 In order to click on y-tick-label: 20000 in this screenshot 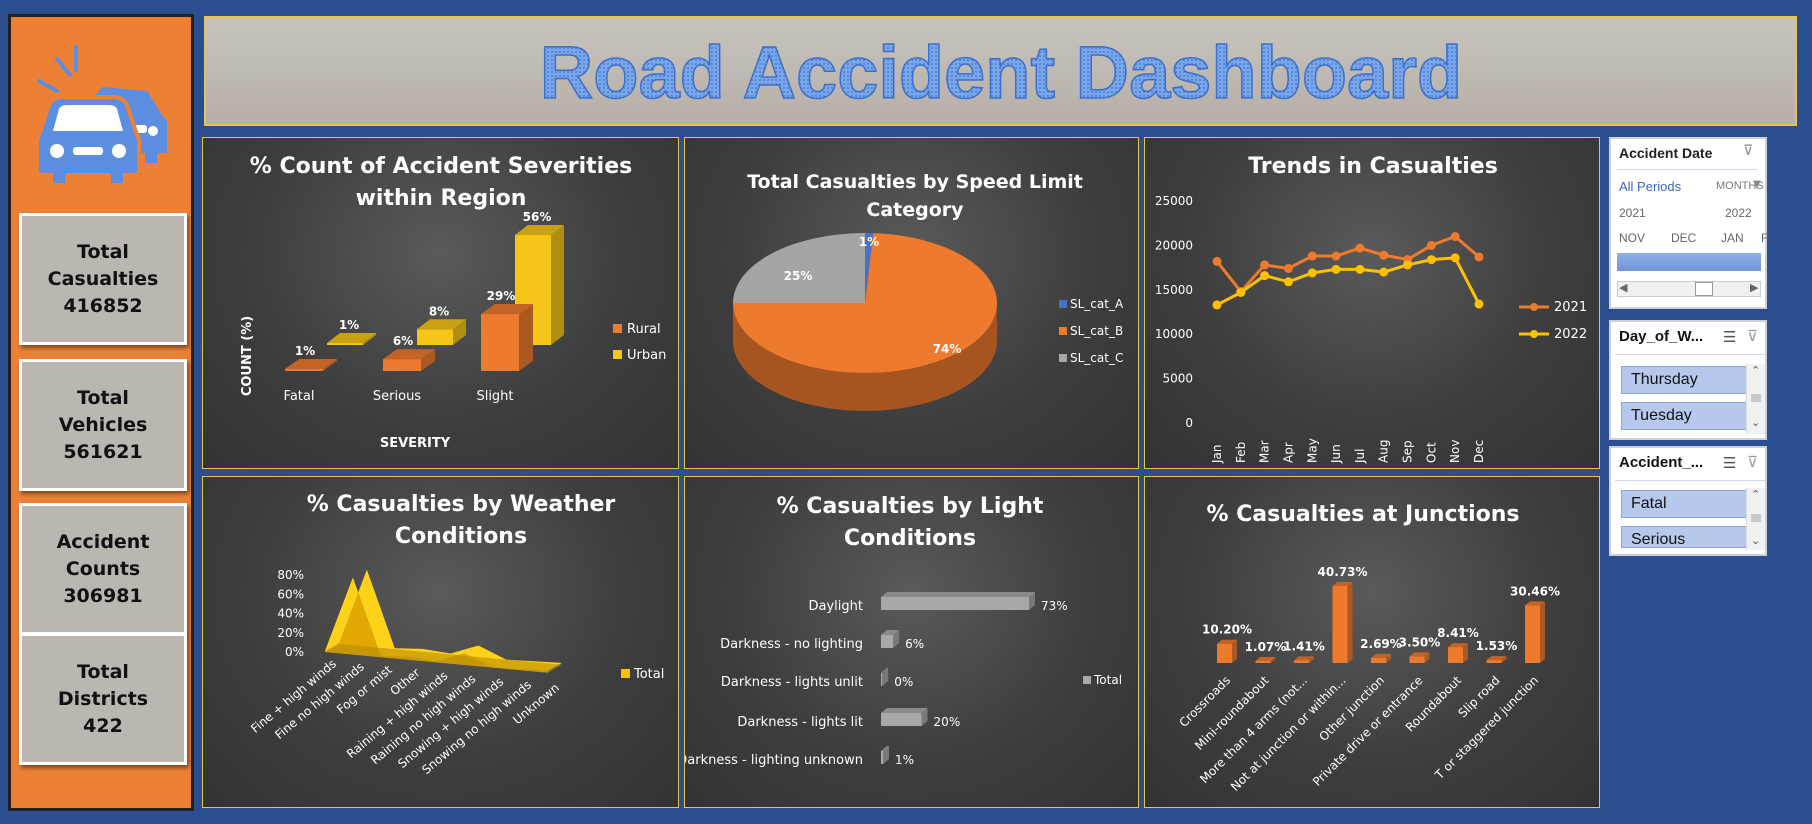, I will do `click(1174, 245)`.